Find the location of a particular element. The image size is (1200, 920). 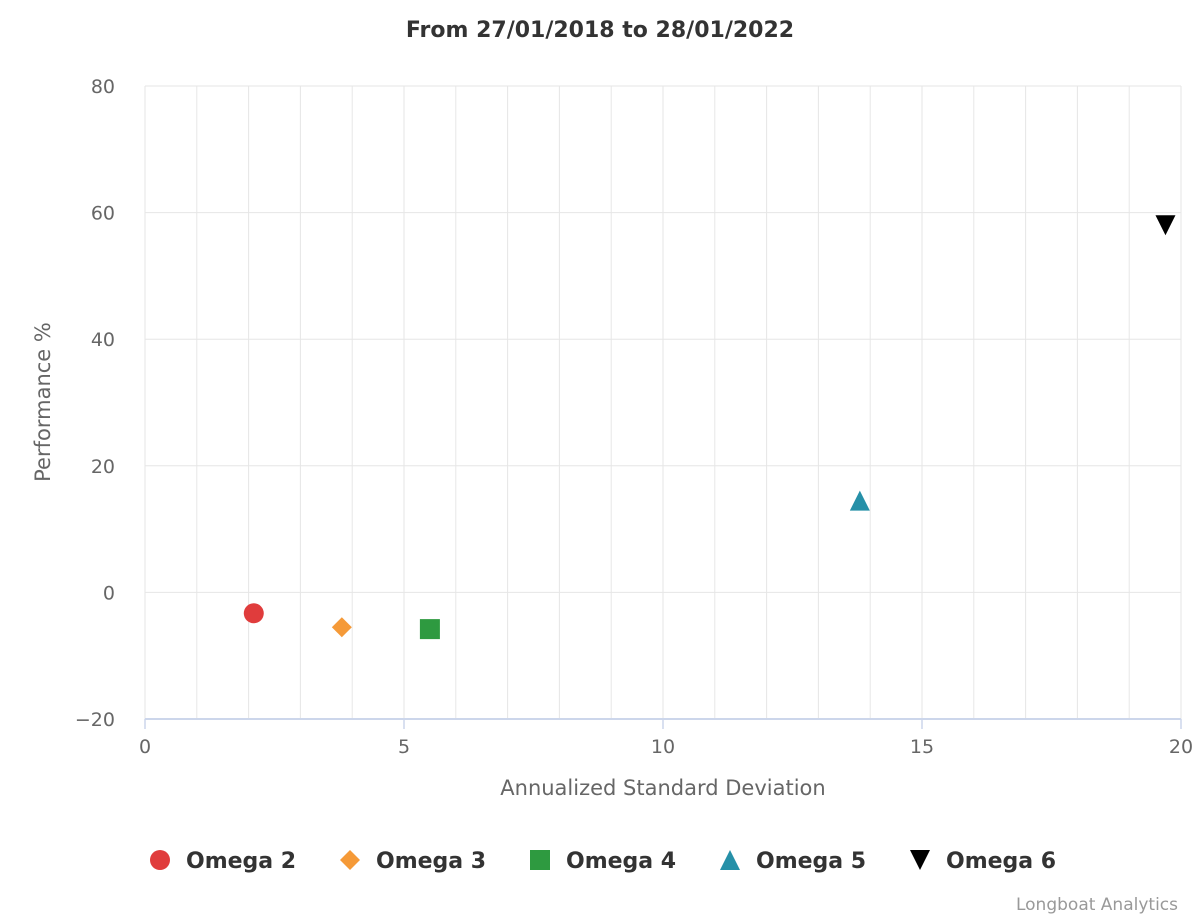

x-tick-label: 5 is located at coordinates (404, 747).